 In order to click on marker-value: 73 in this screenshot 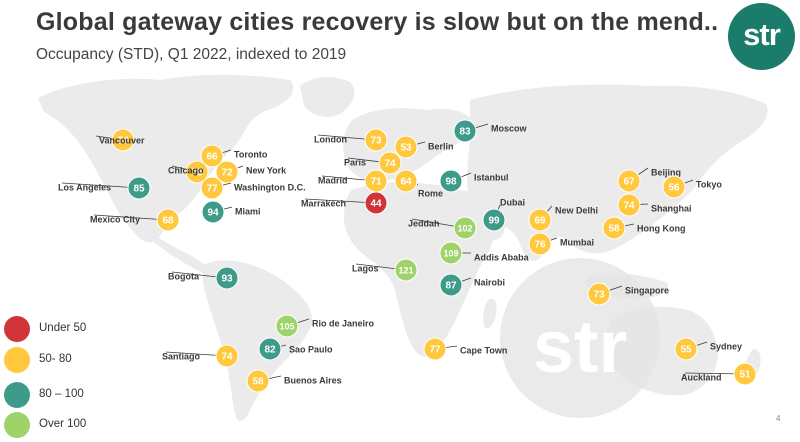, I will do `click(599, 295)`.